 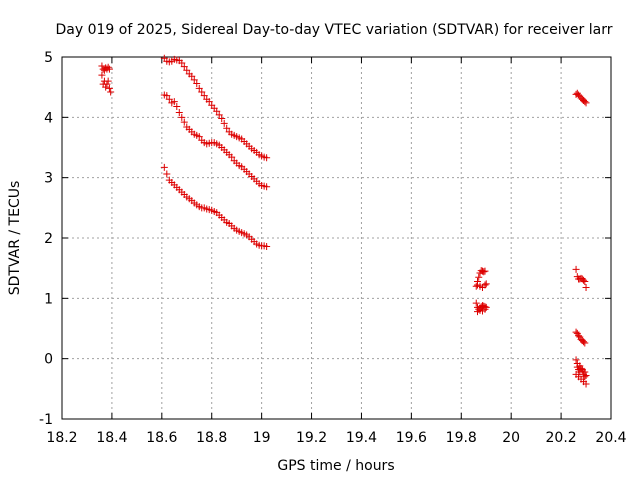 I want to click on y-tick-label: 4, so click(x=48, y=118).